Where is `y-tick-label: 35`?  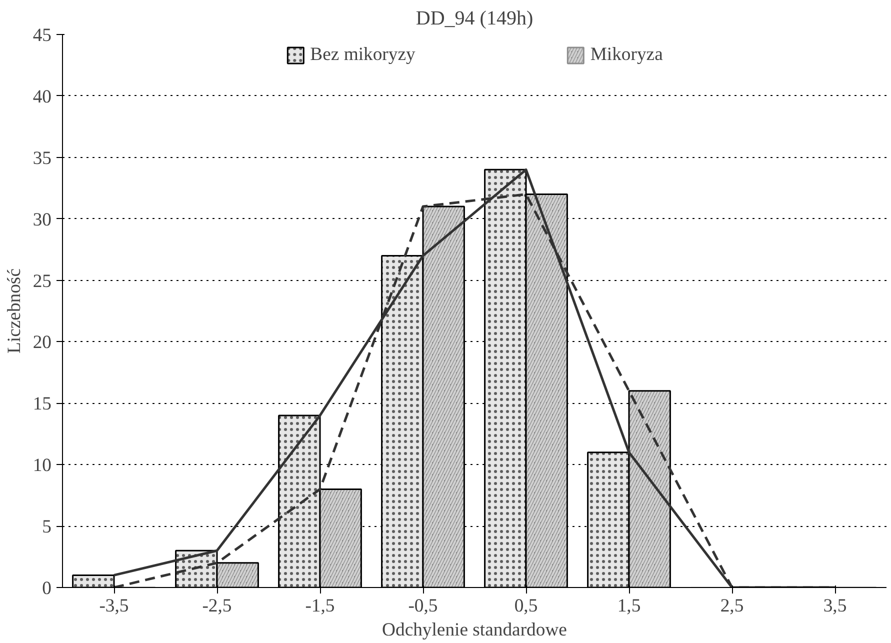 y-tick-label: 35 is located at coordinates (42, 158).